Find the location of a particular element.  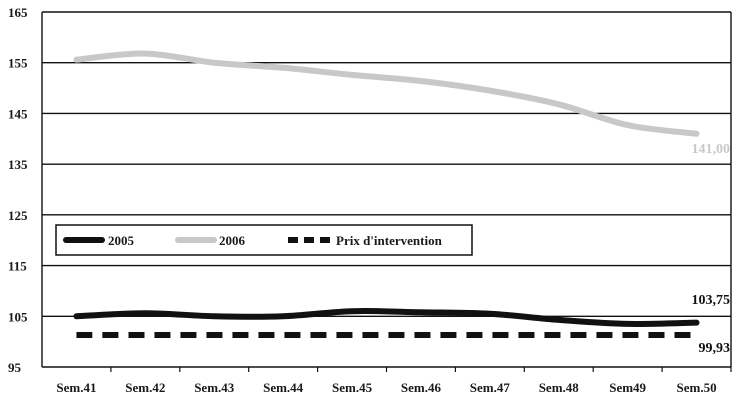

end-label-2005: 103,75 is located at coordinates (711, 300).